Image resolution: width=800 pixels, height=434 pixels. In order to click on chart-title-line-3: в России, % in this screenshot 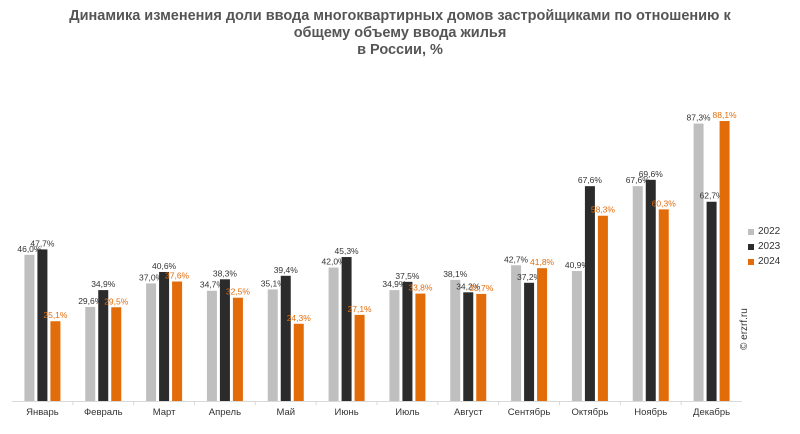, I will do `click(400, 50)`.